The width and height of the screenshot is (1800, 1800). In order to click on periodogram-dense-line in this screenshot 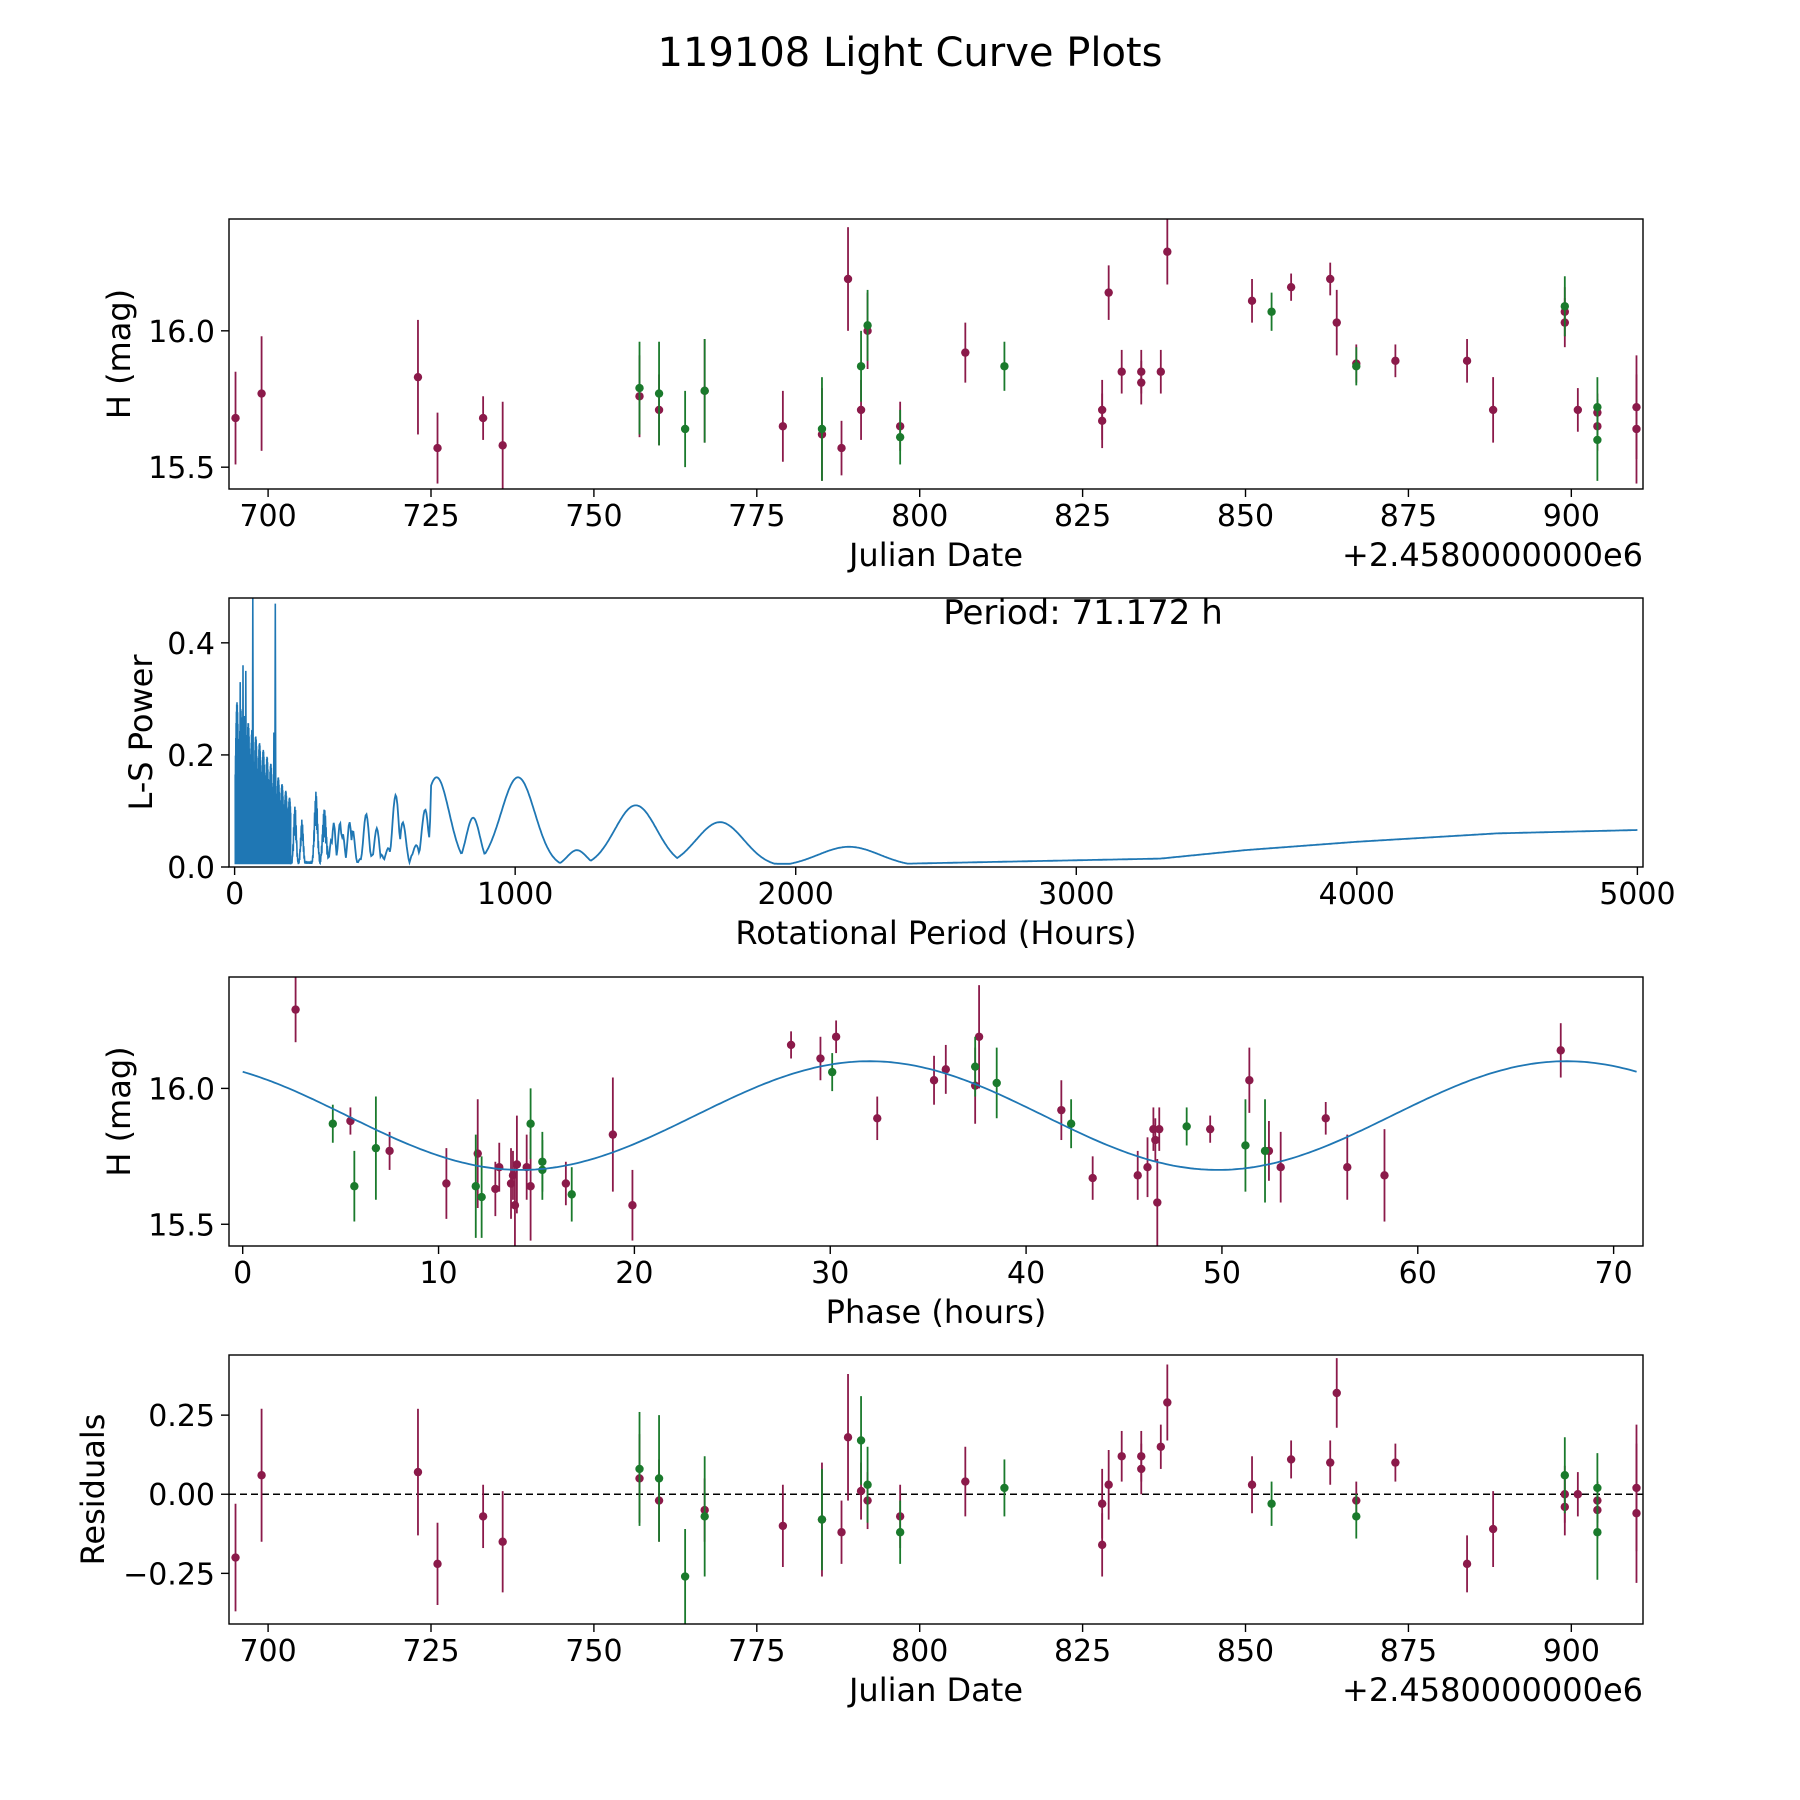, I will do `click(263, 731)`.